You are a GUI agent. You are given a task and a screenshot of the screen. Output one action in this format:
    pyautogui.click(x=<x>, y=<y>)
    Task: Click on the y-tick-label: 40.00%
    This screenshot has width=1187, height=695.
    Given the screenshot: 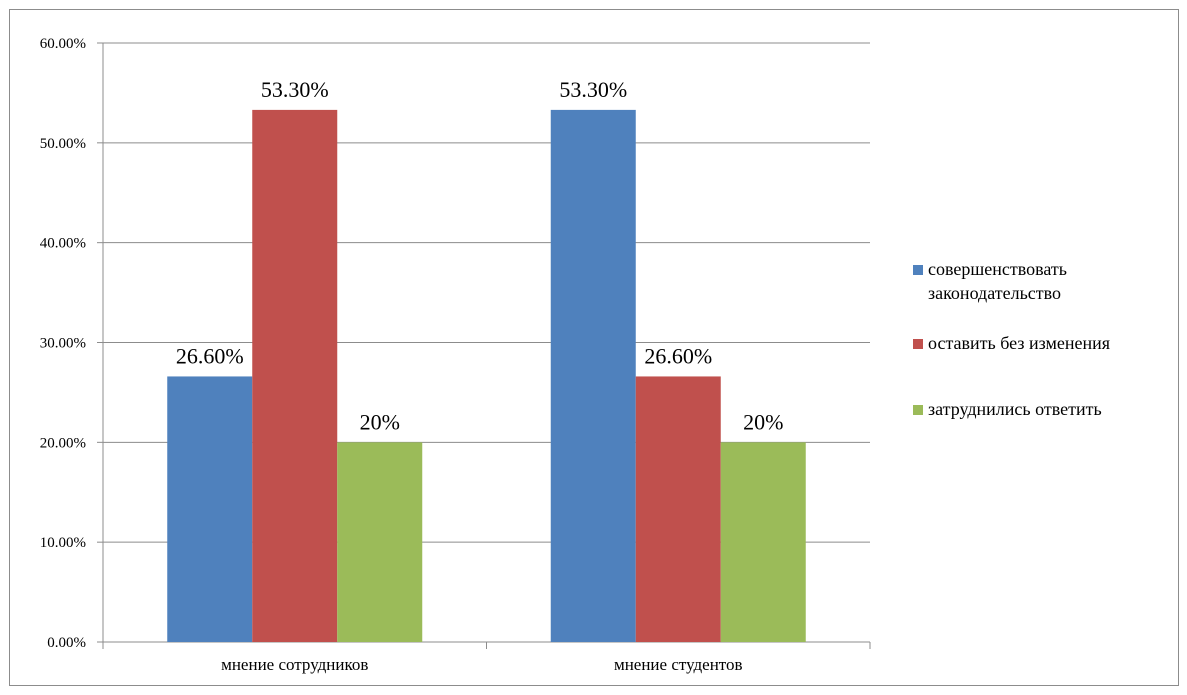 What is the action you would take?
    pyautogui.click(x=63, y=244)
    